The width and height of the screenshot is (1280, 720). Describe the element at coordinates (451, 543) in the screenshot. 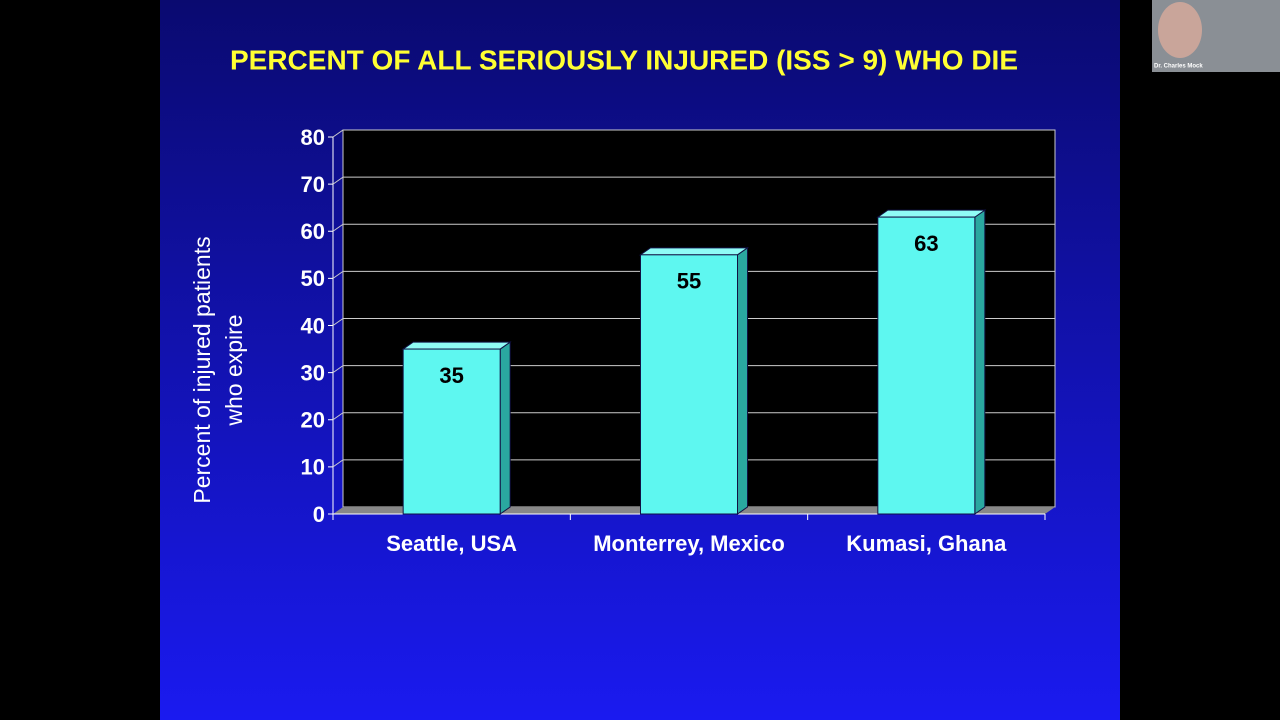

I see `x-tick-label: Seattle, USA` at that location.